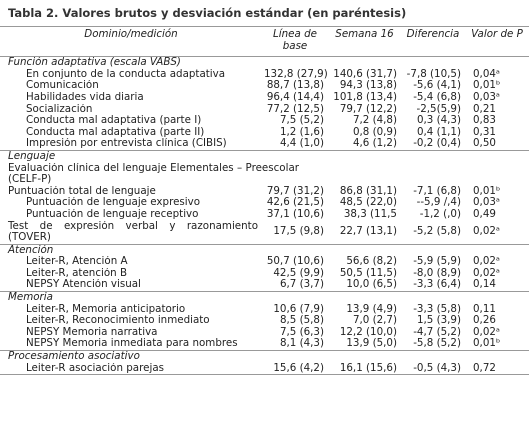 This screenshot has height=432, width=529. Describe the element at coordinates (371, 309) in the screenshot. I see `cell-value: 13,9 (4,9)` at that location.